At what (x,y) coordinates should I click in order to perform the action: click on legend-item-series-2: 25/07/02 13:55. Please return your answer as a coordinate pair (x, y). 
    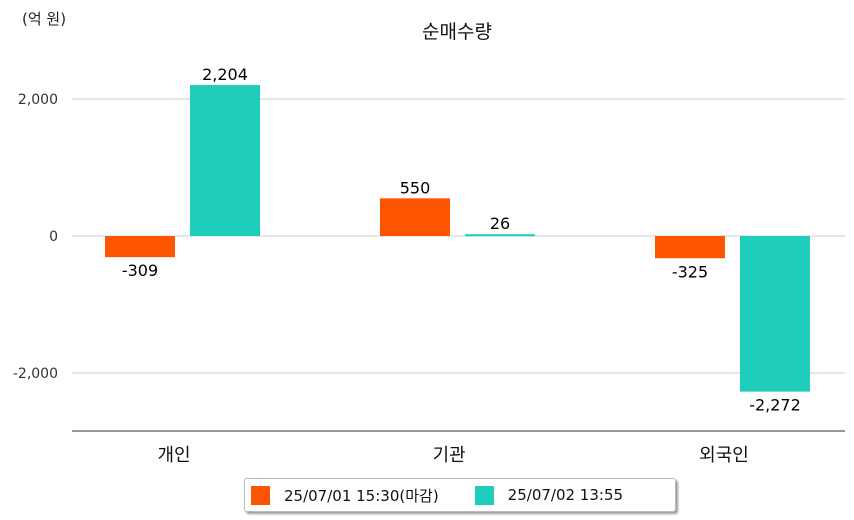
    Looking at the image, I should click on (549, 495).